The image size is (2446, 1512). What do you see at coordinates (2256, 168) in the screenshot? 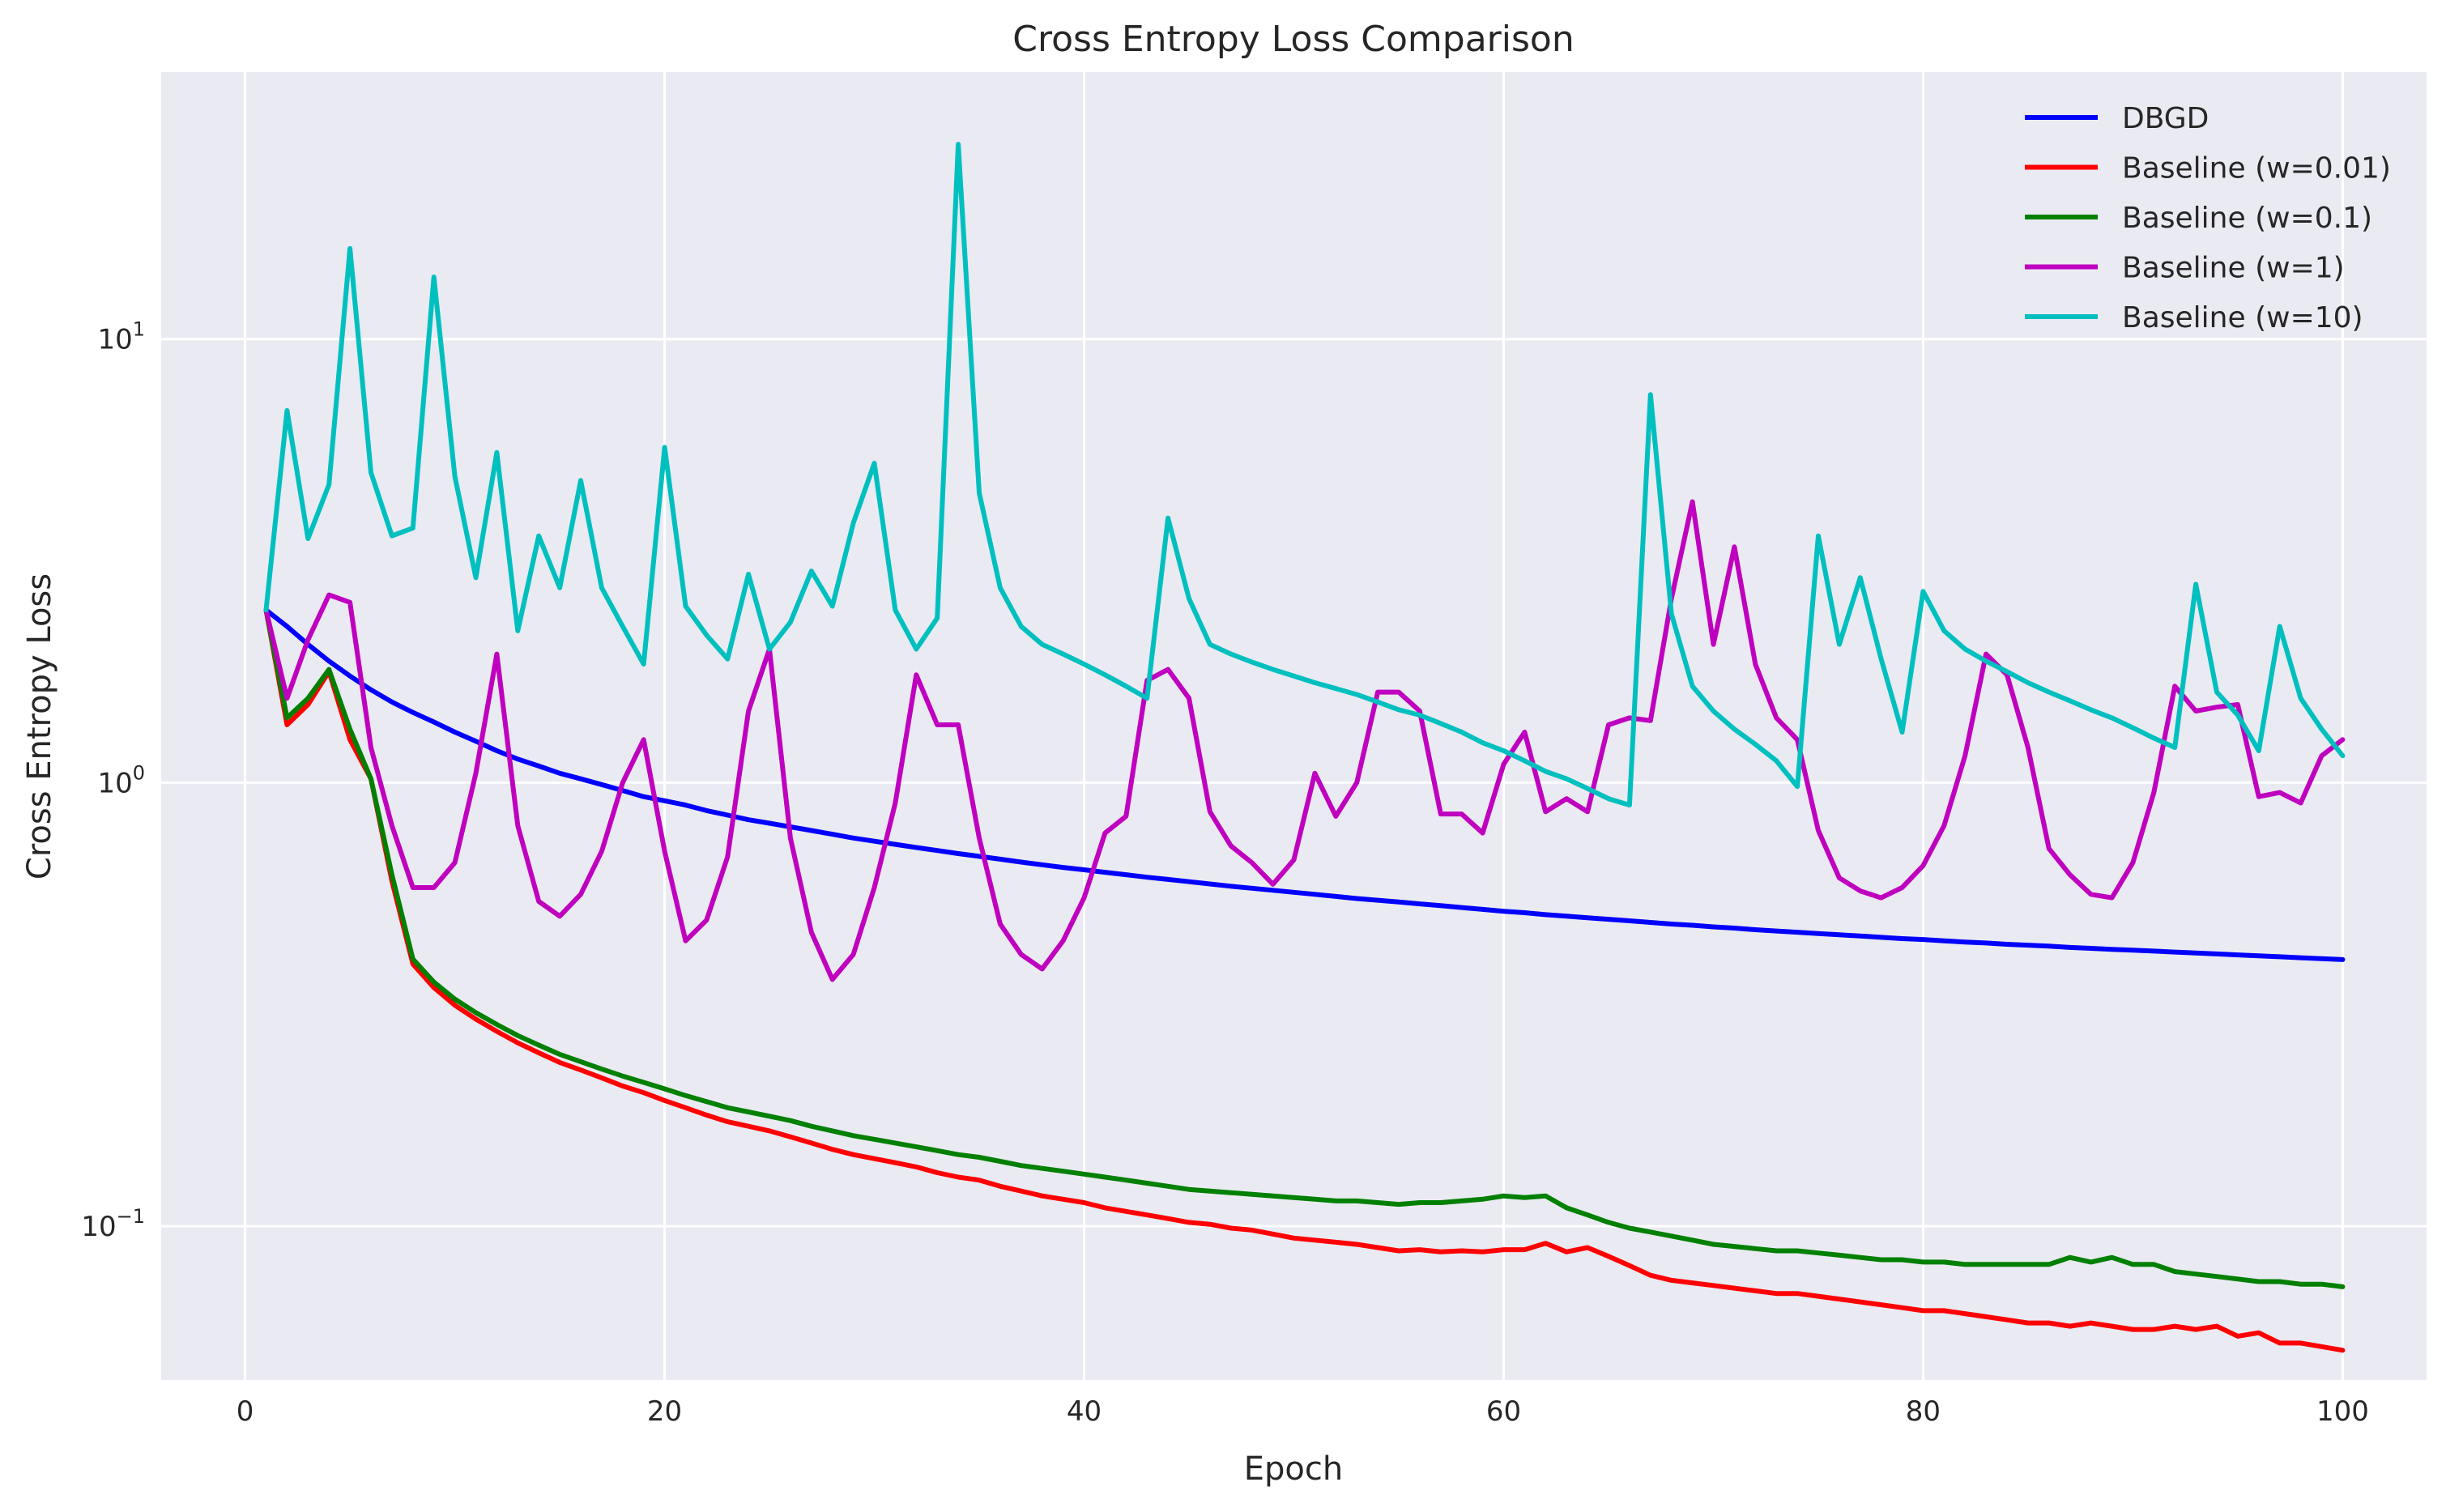
I see `legend-label-baseline-w-0-01: Baseline (w=0.01)` at bounding box center [2256, 168].